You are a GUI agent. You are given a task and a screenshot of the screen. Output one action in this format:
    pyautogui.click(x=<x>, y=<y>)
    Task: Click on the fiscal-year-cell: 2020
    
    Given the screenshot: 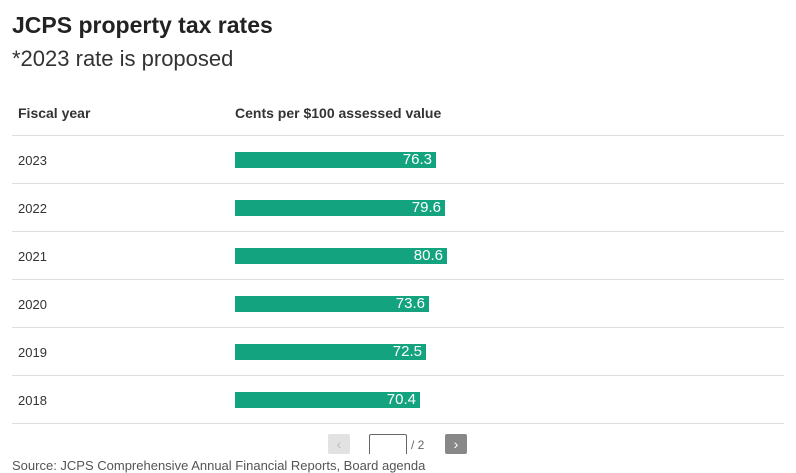 What is the action you would take?
    pyautogui.click(x=32, y=304)
    